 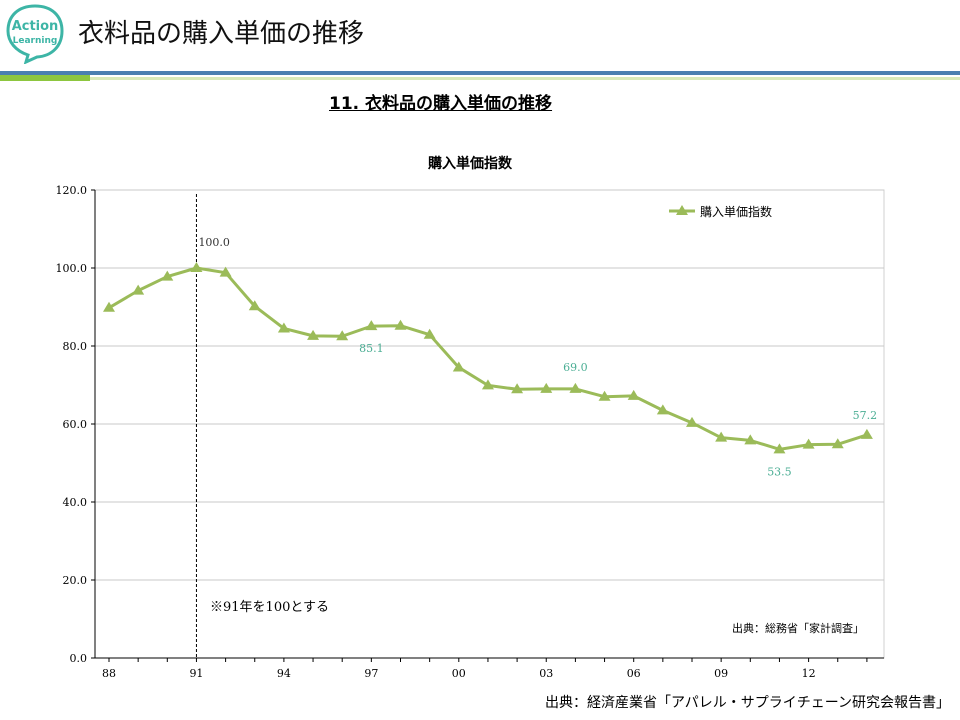 I want to click on x-tick-label: 88, so click(x=109, y=673).